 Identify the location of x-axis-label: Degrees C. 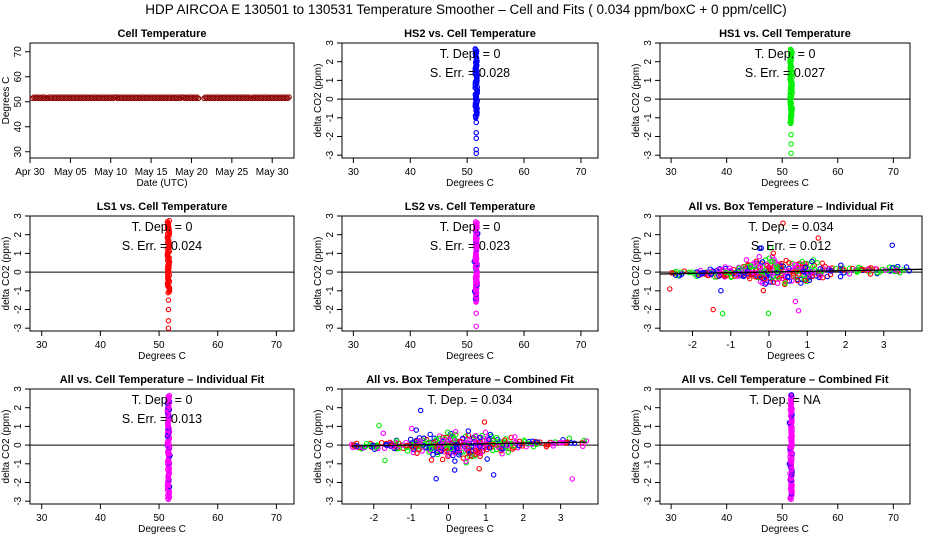
(470, 529).